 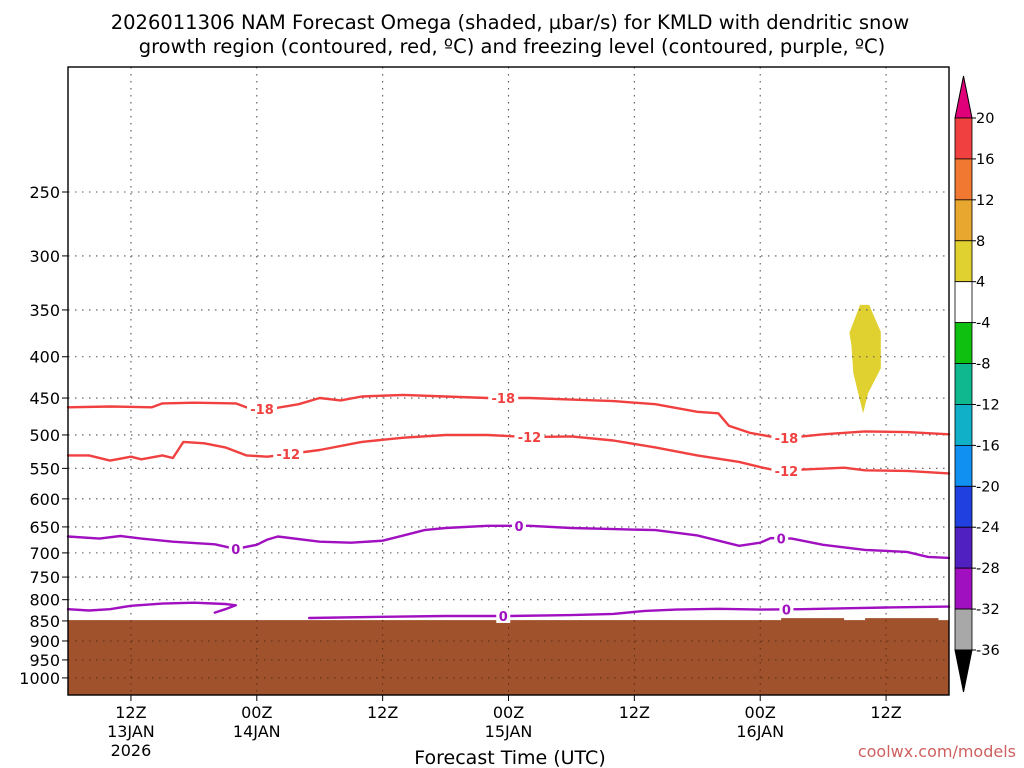 What do you see at coordinates (983, 324) in the screenshot?
I see `colorbar-label: -4` at bounding box center [983, 324].